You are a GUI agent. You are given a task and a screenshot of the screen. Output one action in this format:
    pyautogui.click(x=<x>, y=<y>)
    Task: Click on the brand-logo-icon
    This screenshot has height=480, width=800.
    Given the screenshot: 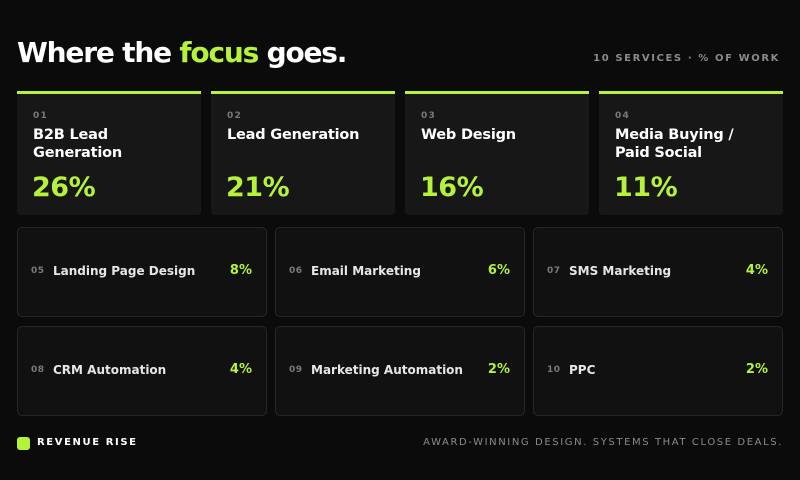 What is the action you would take?
    pyautogui.click(x=23, y=443)
    